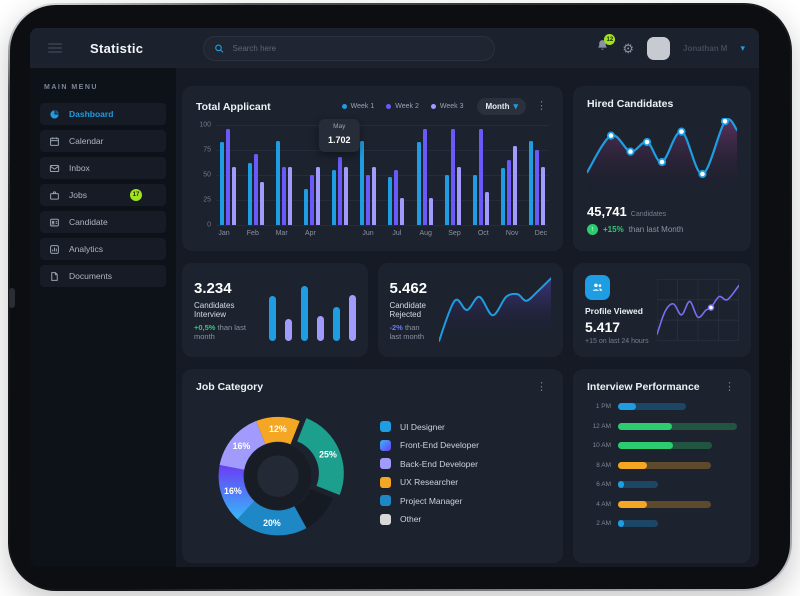  What do you see at coordinates (630, 104) in the screenshot?
I see `hired-candidates-title: Hired Candidates` at bounding box center [630, 104].